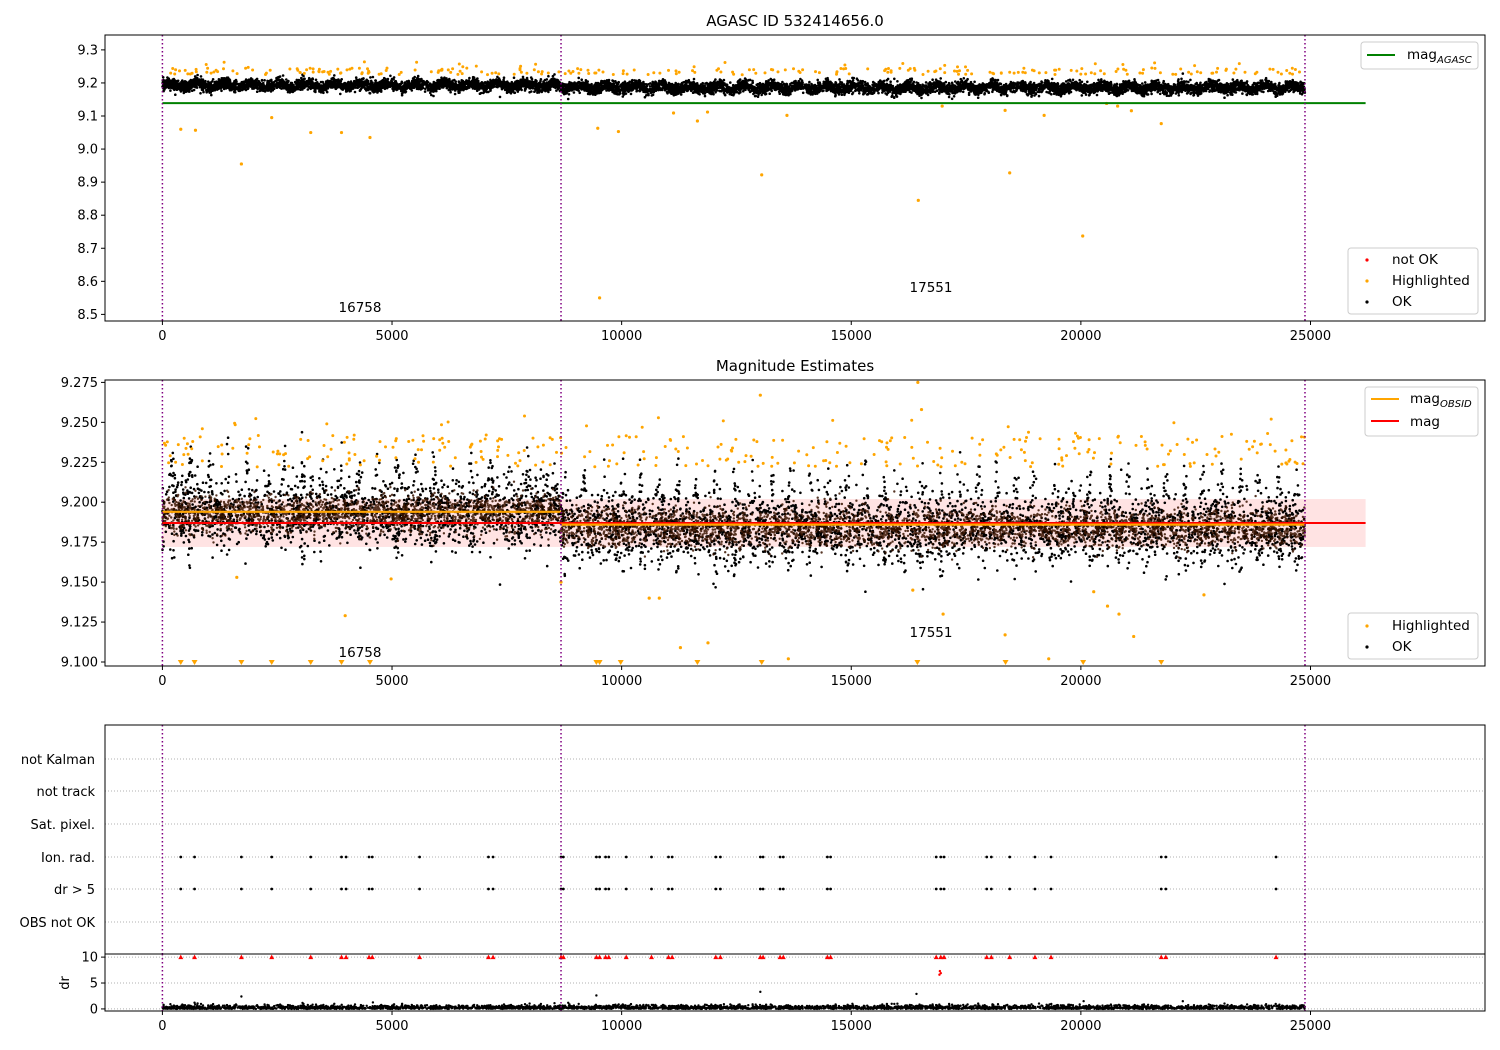  Describe the element at coordinates (68, 858) in the screenshot. I see `flag-label-ion-rad: Ion. rad.` at that location.